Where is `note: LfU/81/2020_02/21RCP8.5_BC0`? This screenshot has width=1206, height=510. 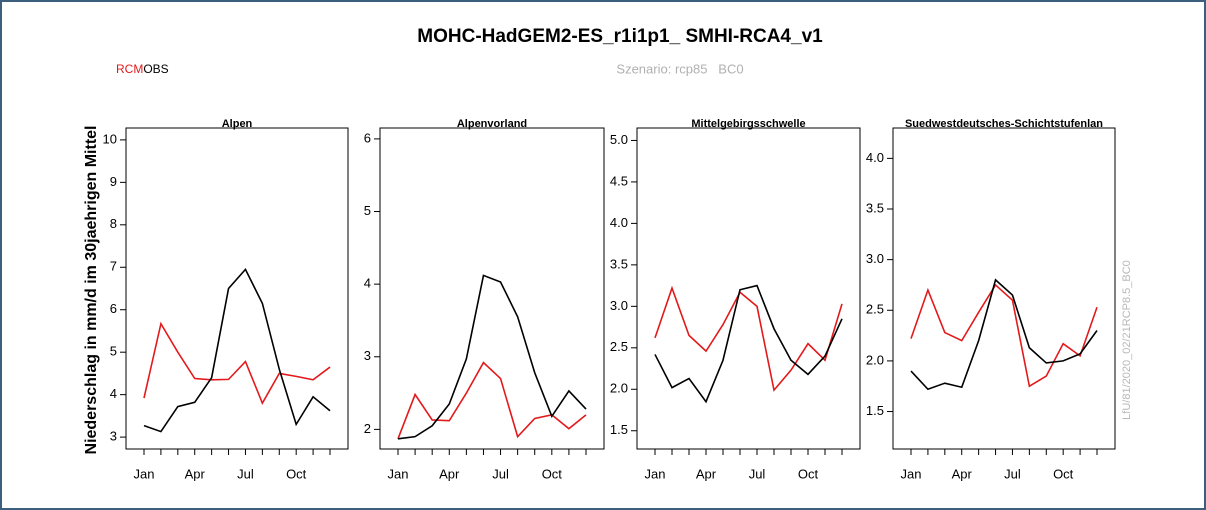 note: LfU/81/2020_02/21RCP8.5_BC0 is located at coordinates (1127, 340).